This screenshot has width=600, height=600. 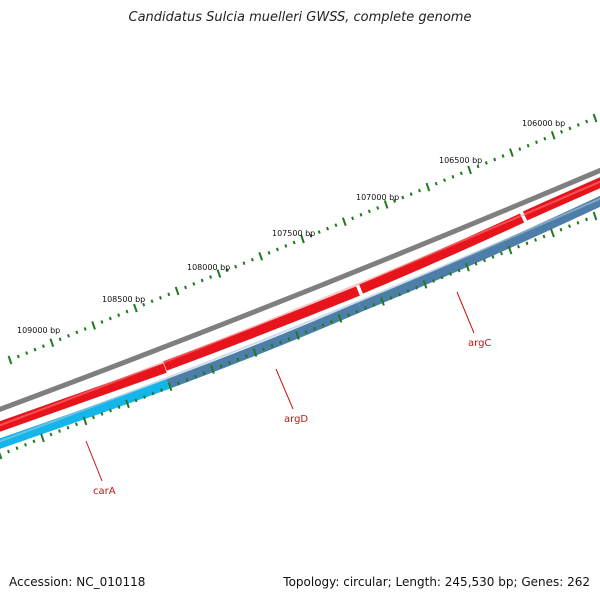 What do you see at coordinates (479, 343) in the screenshot?
I see `gene-label-argC: argC` at bounding box center [479, 343].